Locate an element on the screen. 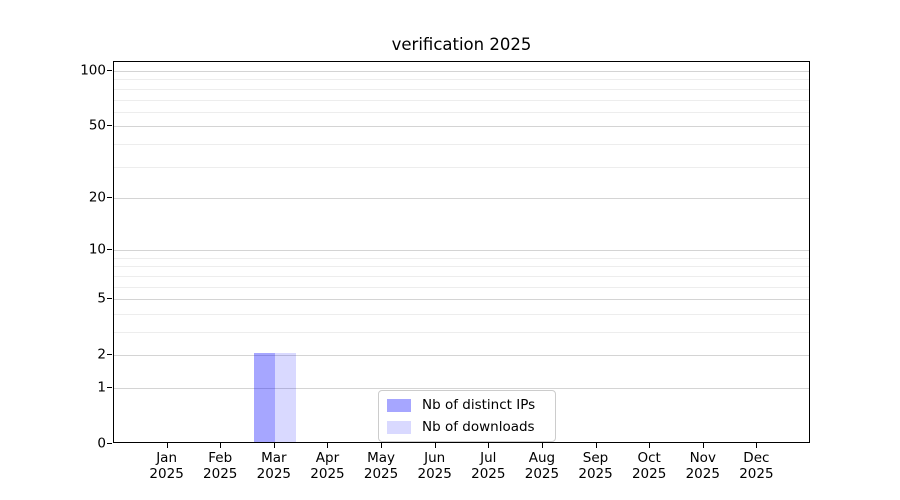  x-tick-label: Jun 2025 is located at coordinates (434, 466).